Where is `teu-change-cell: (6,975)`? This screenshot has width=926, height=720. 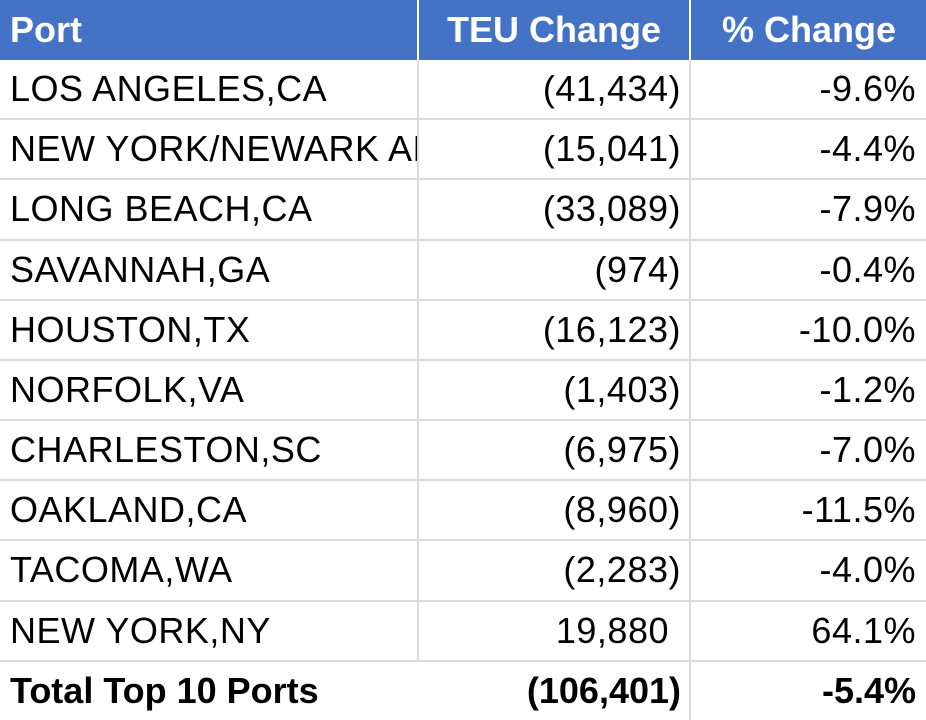
teu-change-cell: (6,975) is located at coordinates (554, 451).